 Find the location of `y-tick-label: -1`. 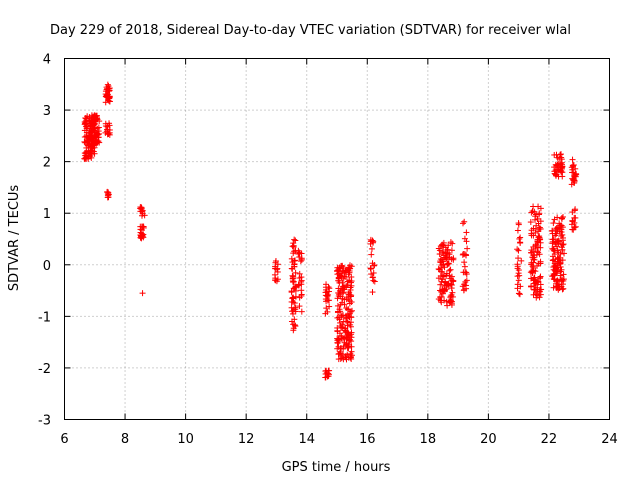

y-tick-label: -1 is located at coordinates (44, 317).